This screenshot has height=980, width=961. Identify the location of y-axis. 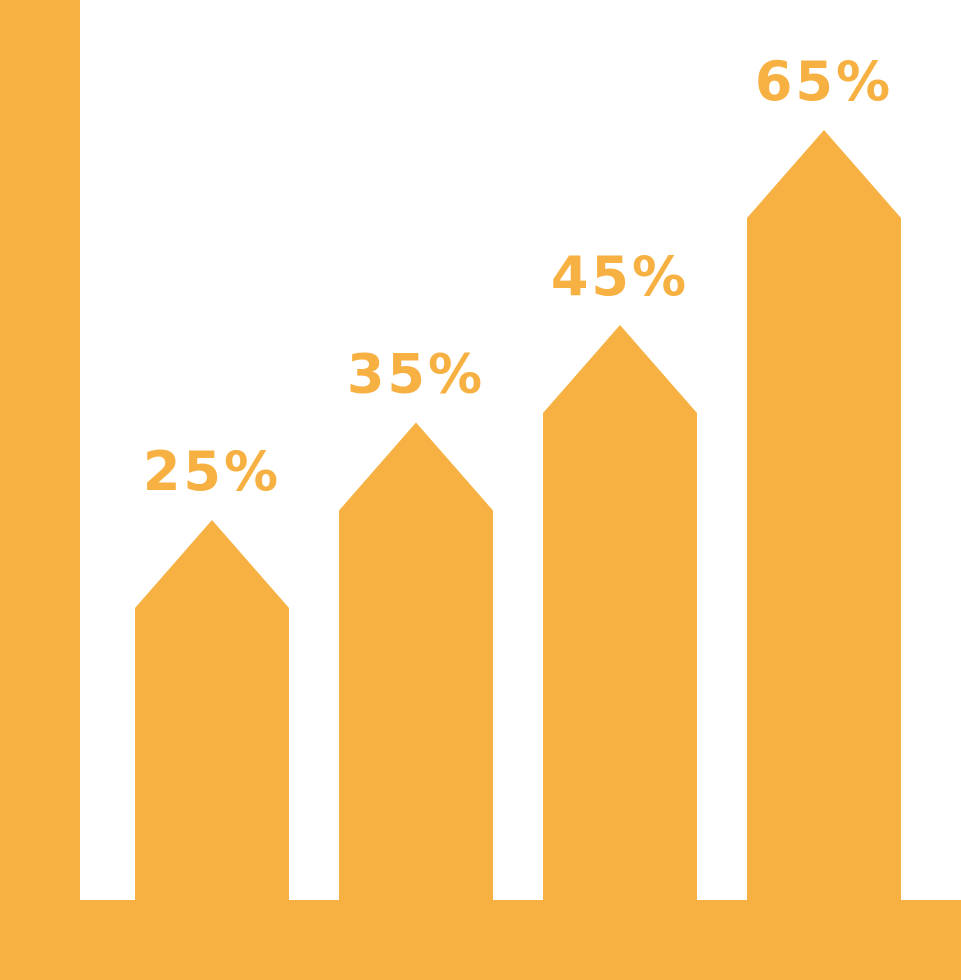
(40, 490).